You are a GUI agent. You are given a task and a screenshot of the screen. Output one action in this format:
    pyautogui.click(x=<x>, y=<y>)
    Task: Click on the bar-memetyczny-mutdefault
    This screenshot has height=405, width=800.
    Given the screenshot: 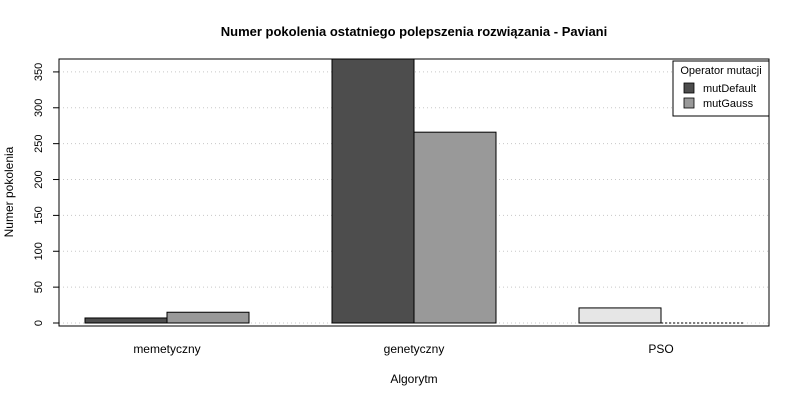 What is the action you would take?
    pyautogui.click(x=126, y=320)
    